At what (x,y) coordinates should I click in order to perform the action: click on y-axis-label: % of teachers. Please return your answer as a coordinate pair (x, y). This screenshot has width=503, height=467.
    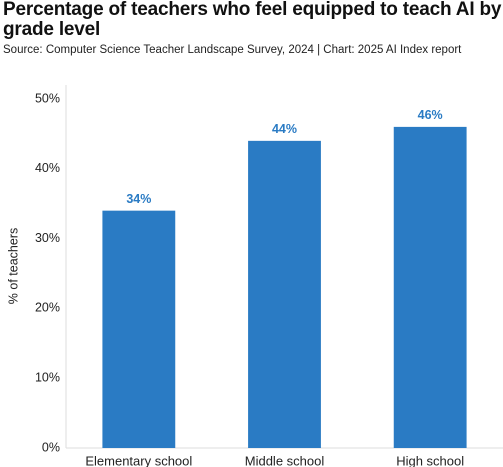
    Looking at the image, I should click on (13, 266).